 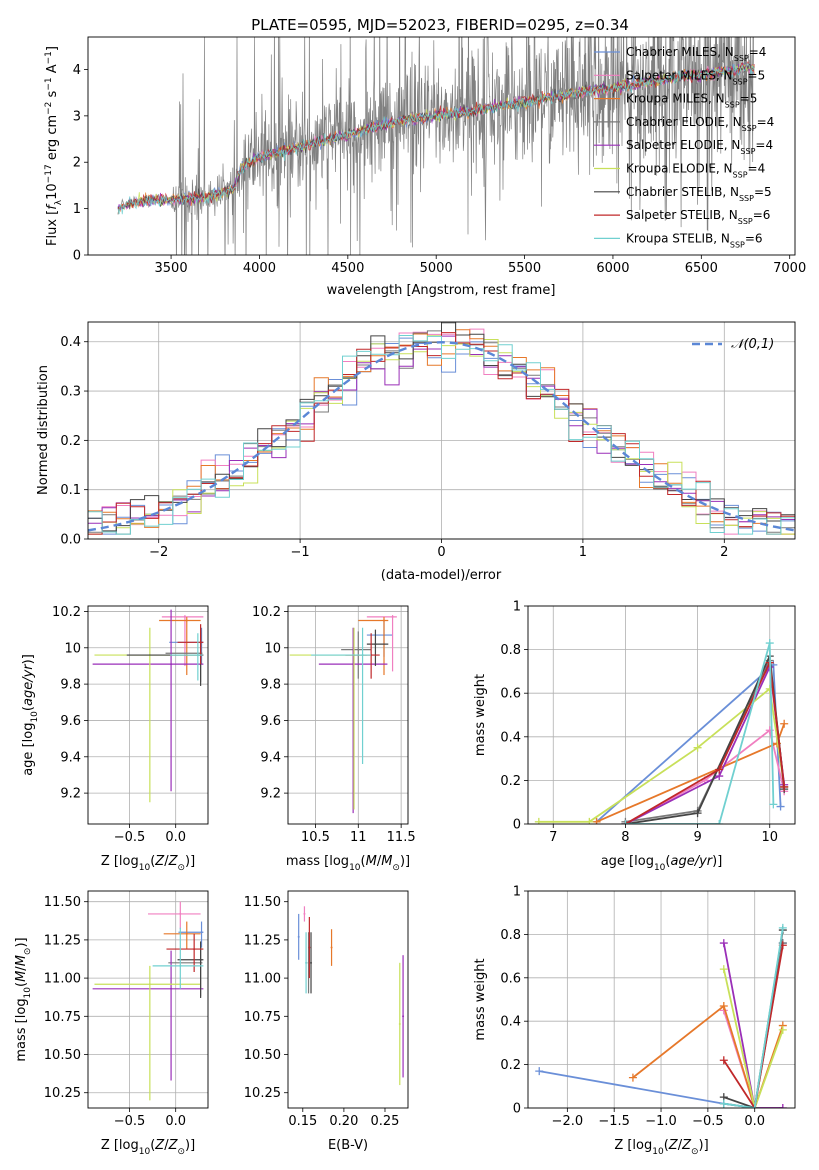 What do you see at coordinates (441, 552) in the screenshot?
I see `x-tick-label: 0` at bounding box center [441, 552].